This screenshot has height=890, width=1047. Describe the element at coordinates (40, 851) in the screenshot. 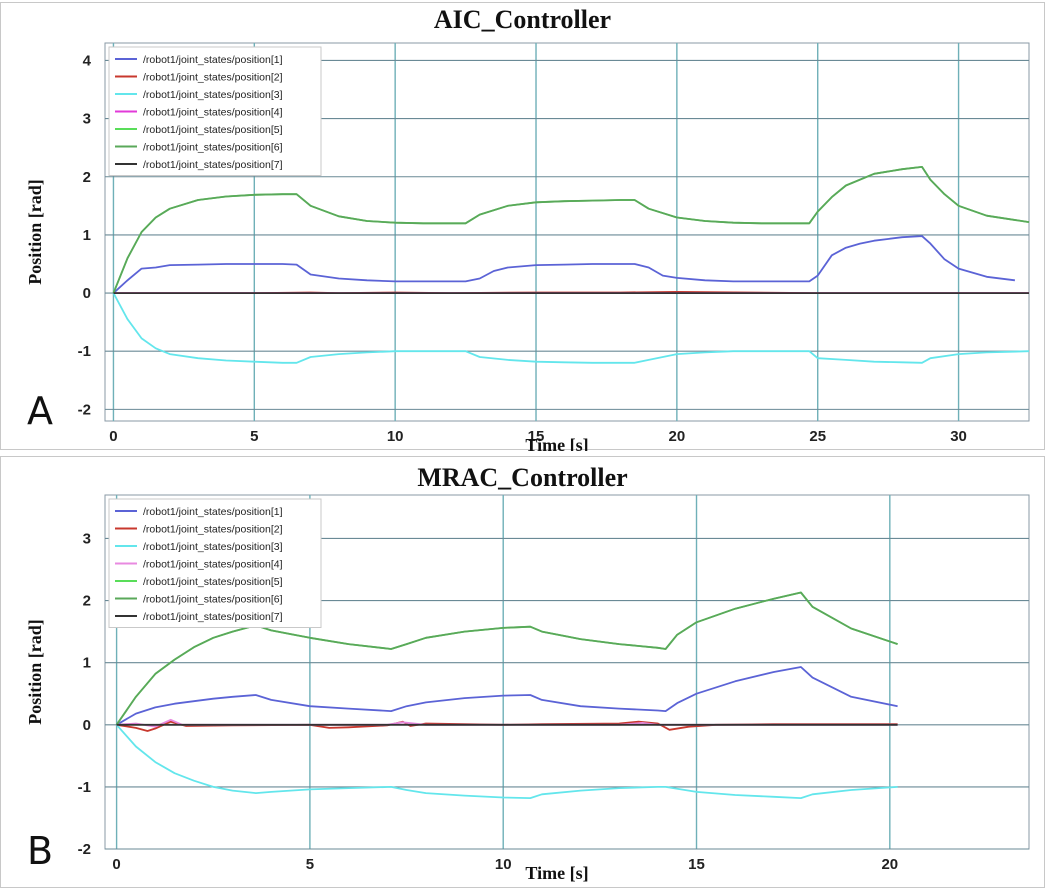

I see `panel-label: B` at that location.